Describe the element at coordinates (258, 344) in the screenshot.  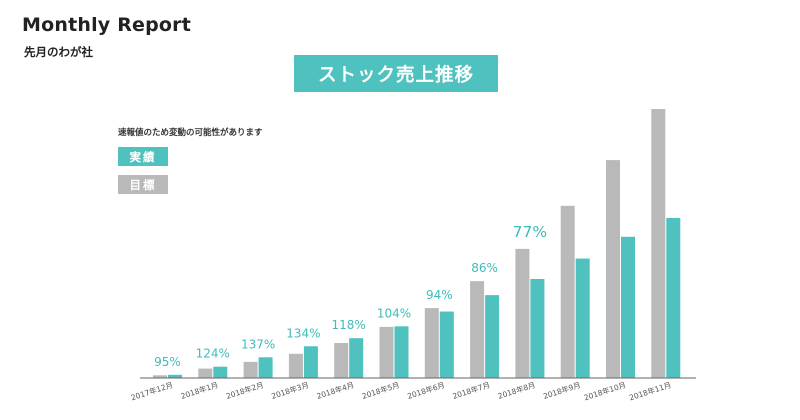
I see `percent-label: 137%` at that location.